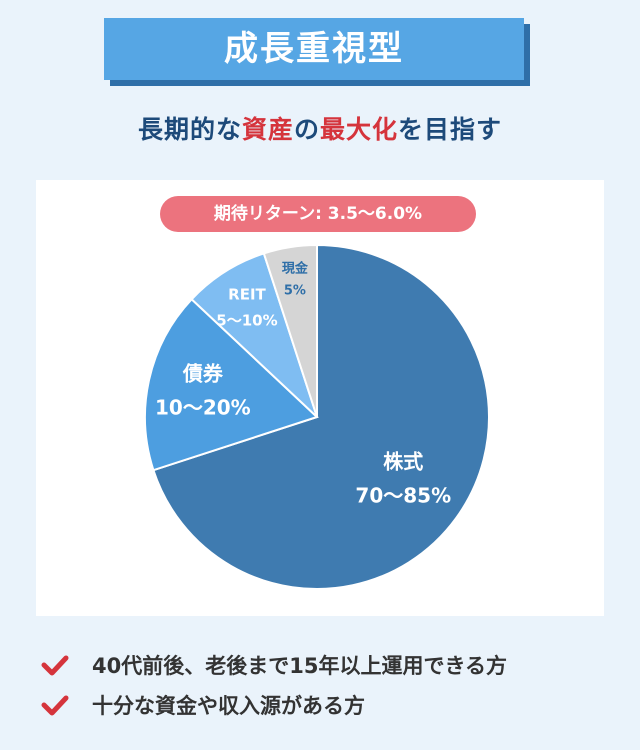 The image size is (640, 750). What do you see at coordinates (403, 496) in the screenshot?
I see `slice-range-stocks: 70〜85%` at bounding box center [403, 496].